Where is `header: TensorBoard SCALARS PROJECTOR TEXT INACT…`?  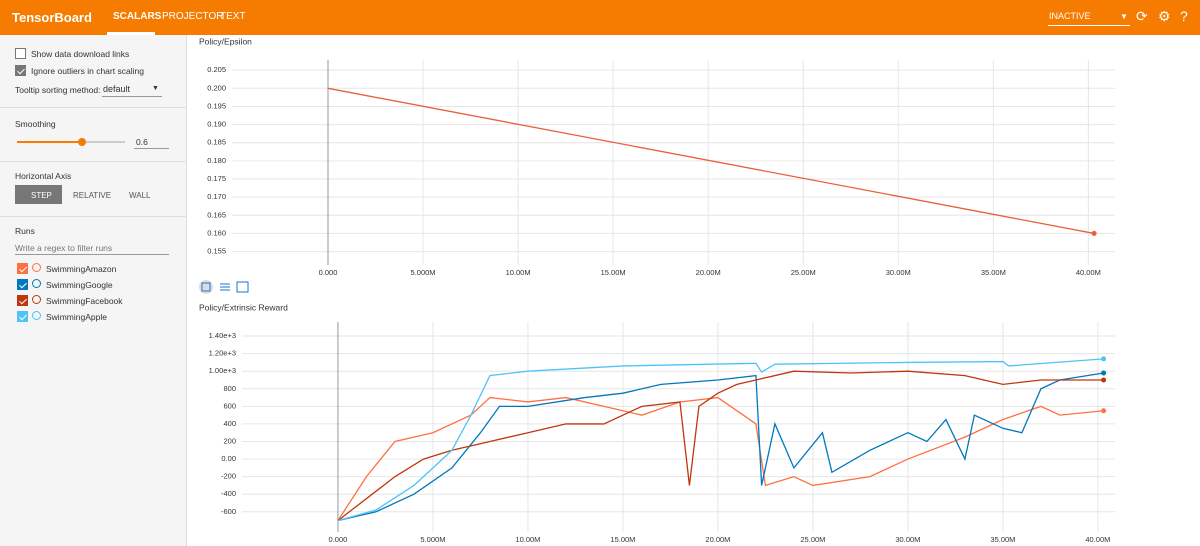
header: TensorBoard SCALARS PROJECTOR TEXT INACT… is located at coordinates (600, 17).